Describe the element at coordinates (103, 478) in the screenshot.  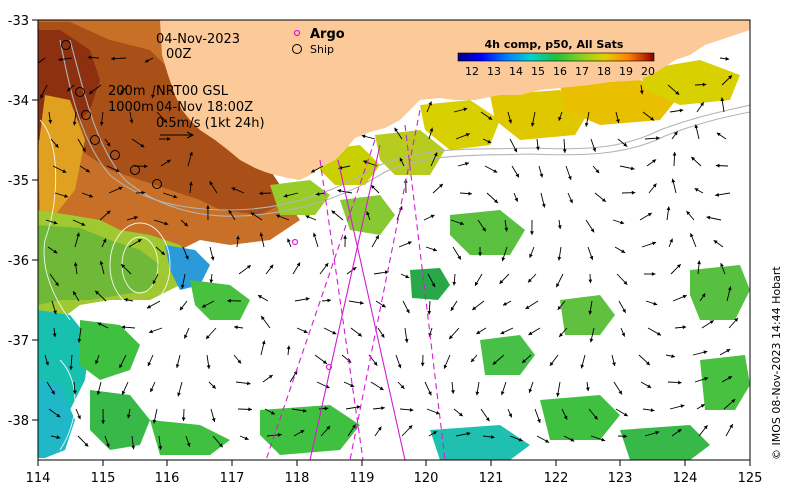
I see `x-tick-label: 115` at that location.